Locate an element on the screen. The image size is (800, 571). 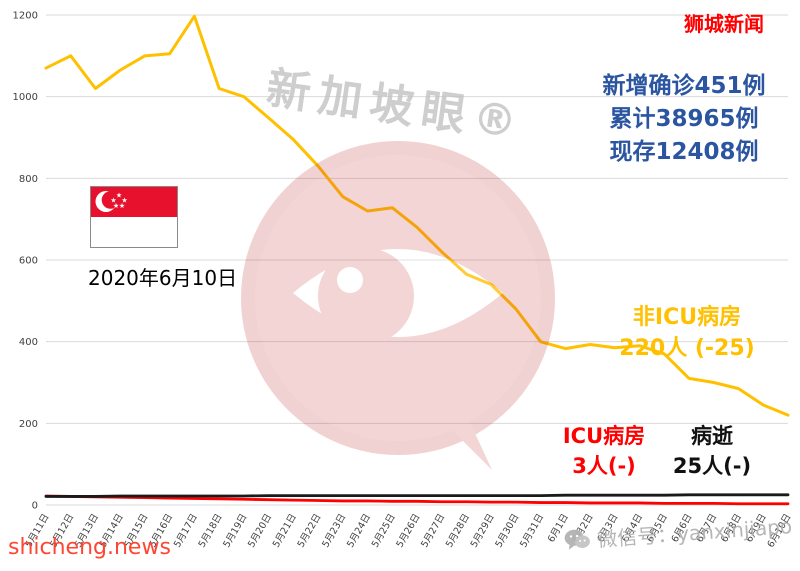
deaths-value: 25人(-) is located at coordinates (712, 466).